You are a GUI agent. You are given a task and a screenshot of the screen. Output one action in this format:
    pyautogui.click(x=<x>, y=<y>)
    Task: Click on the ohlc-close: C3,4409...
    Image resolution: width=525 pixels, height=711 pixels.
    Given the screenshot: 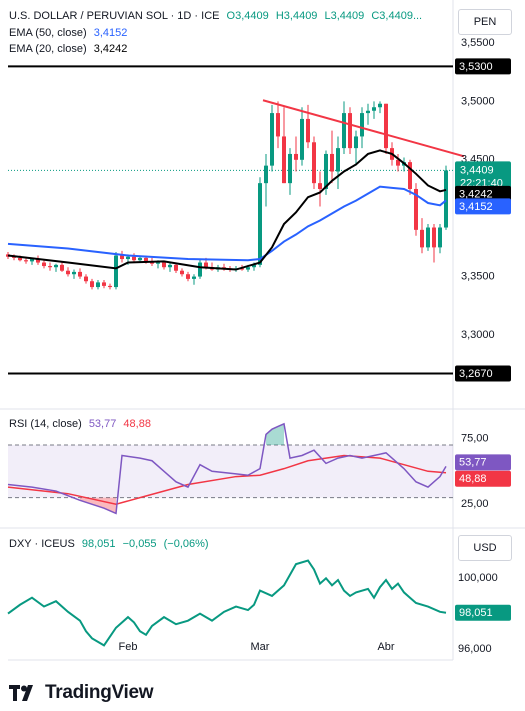 What is the action you would take?
    pyautogui.click(x=397, y=16)
    